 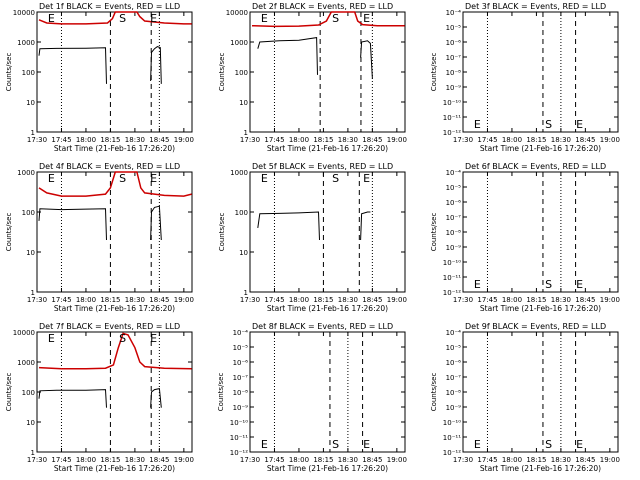 I want to click on panel-title: Det 7f BLACK = Events, RED = LLD, so click(x=109, y=326).